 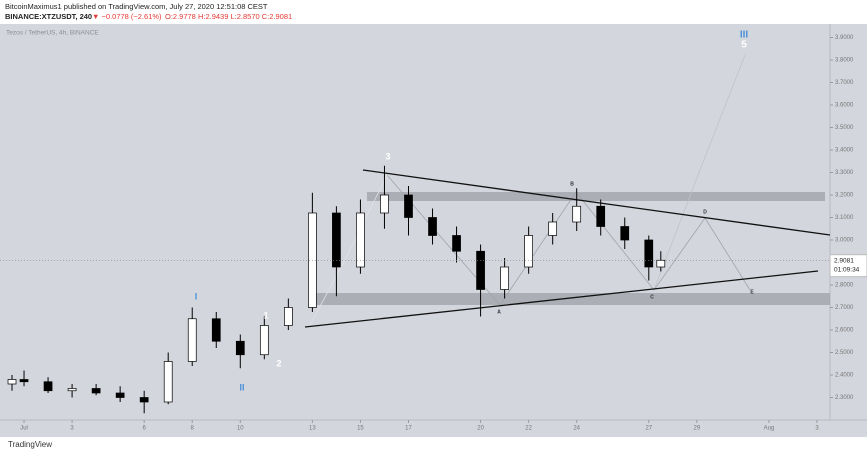 I want to click on wave-label: 2, so click(x=278, y=363).